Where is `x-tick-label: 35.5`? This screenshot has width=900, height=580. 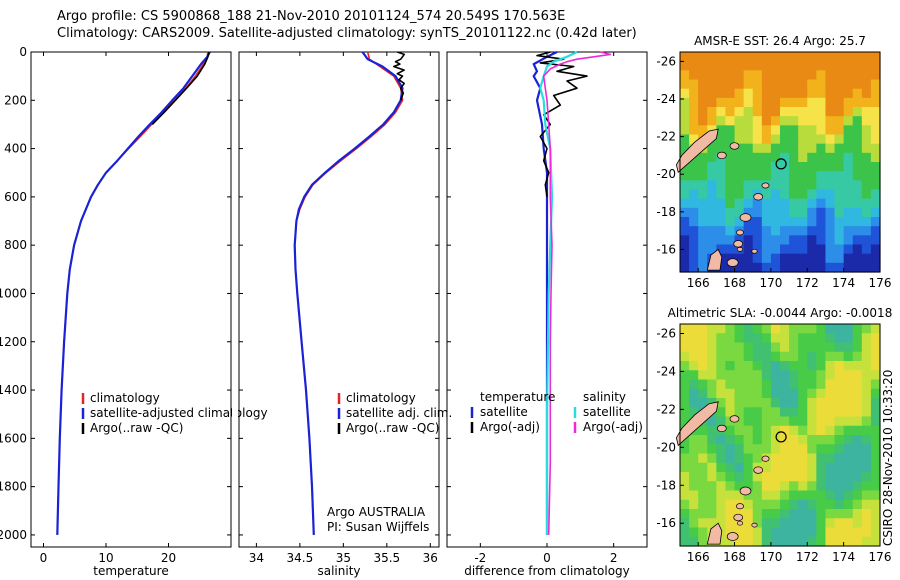
x-tick-label: 35.5 is located at coordinates (386, 558).